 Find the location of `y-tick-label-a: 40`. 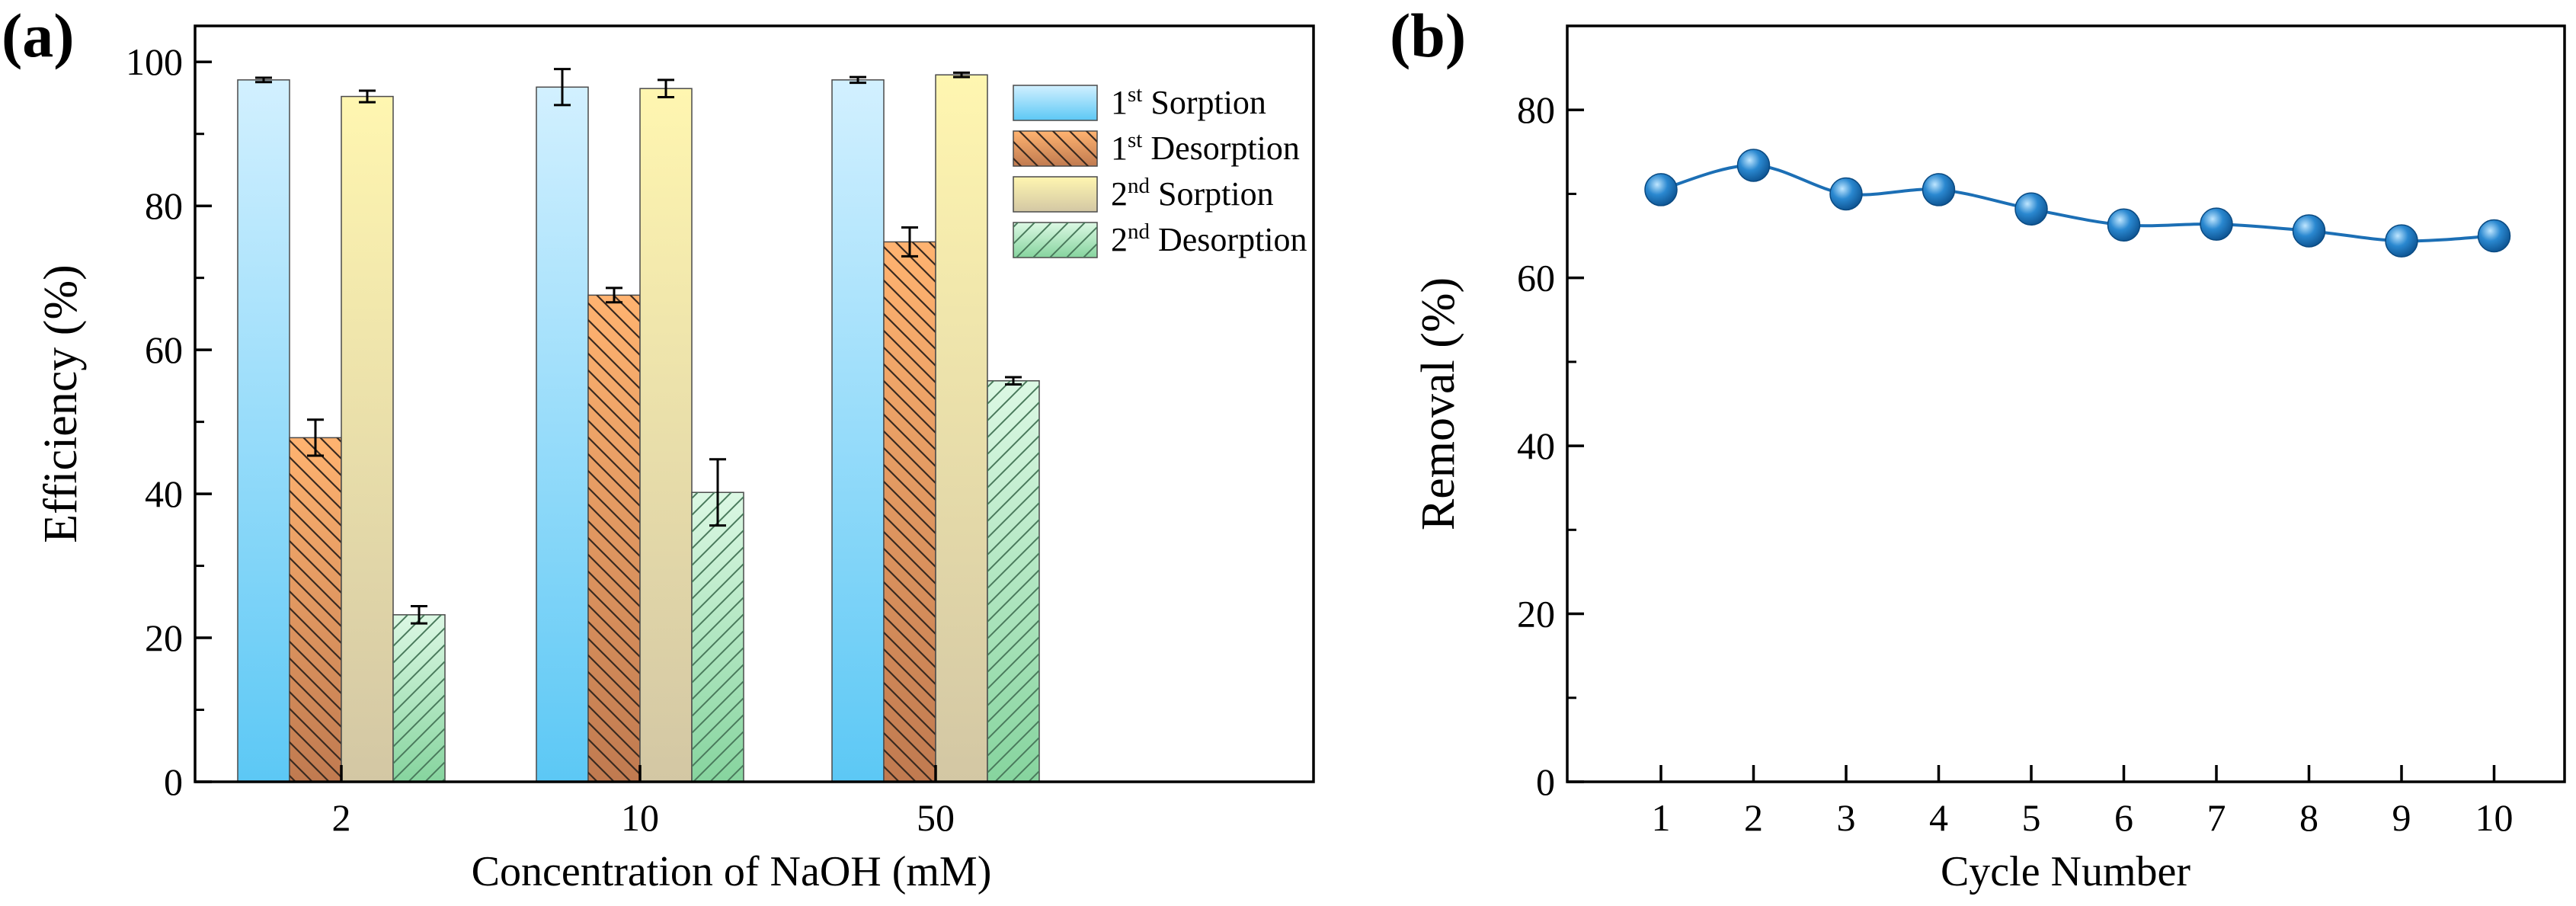

y-tick-label-a: 40 is located at coordinates (164, 493).